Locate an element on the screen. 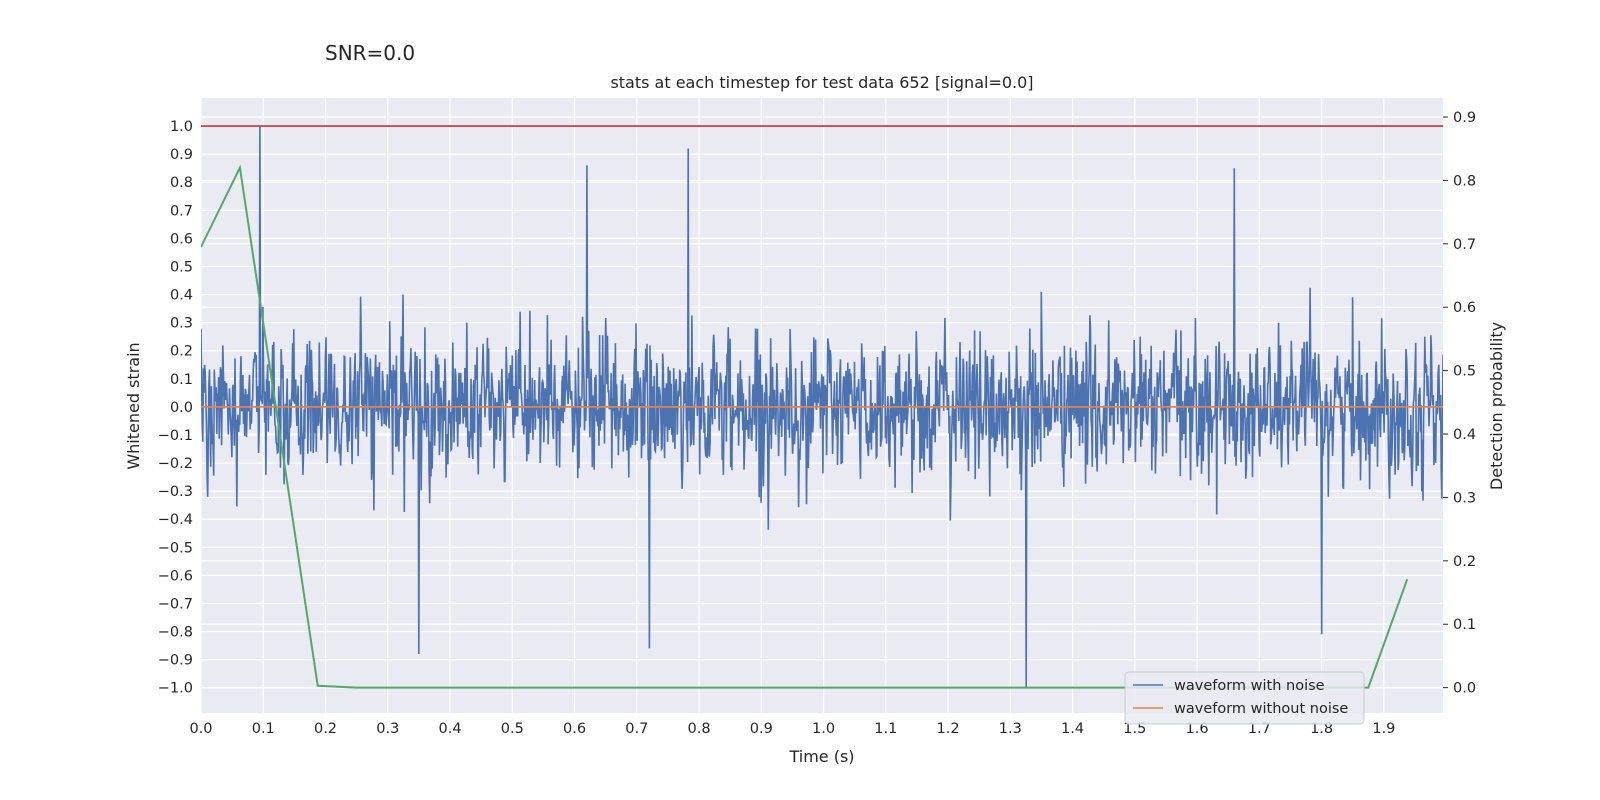 The height and width of the screenshot is (800, 1600). y-tick-label: 0.1 is located at coordinates (181, 380).